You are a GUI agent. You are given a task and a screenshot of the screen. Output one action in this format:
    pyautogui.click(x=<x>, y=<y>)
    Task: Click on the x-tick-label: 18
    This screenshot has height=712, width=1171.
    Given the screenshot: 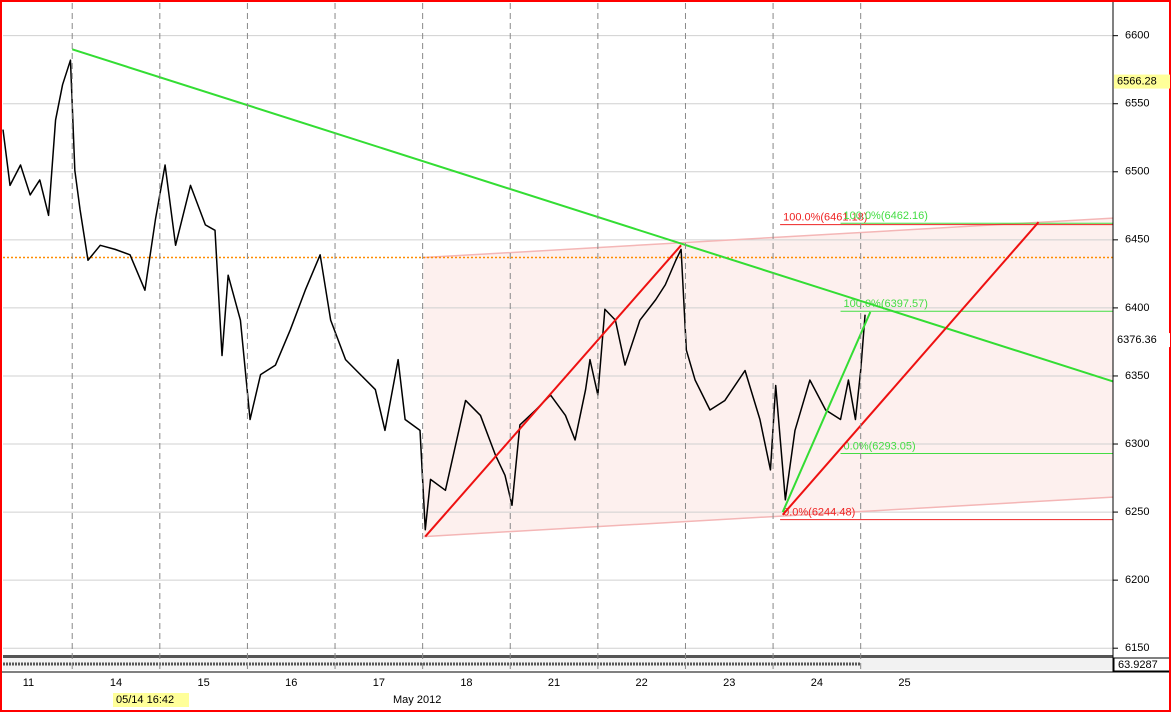 What is the action you would take?
    pyautogui.click(x=466, y=683)
    